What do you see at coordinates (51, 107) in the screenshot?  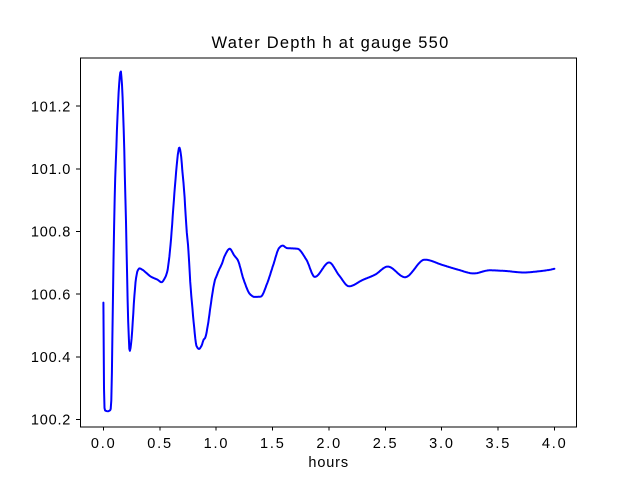 I see `svg-text: 101.2` at bounding box center [51, 107].